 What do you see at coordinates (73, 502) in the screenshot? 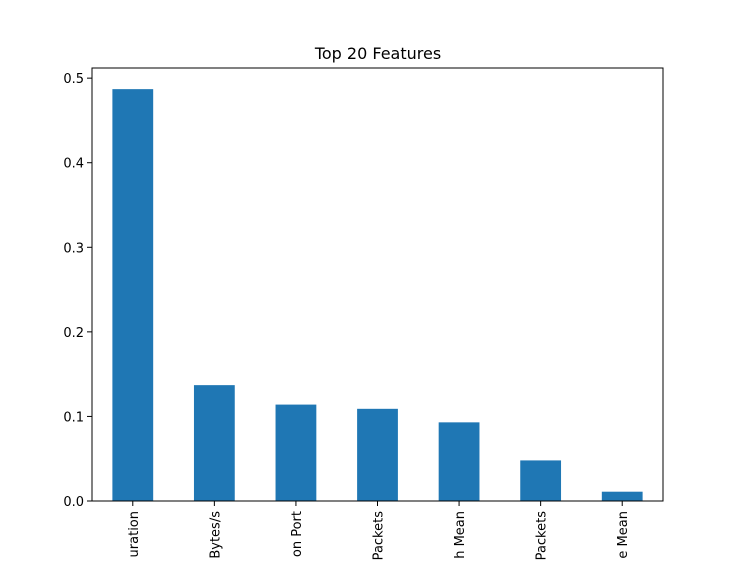
I see `y-tick-label: 0.0` at bounding box center [73, 502].